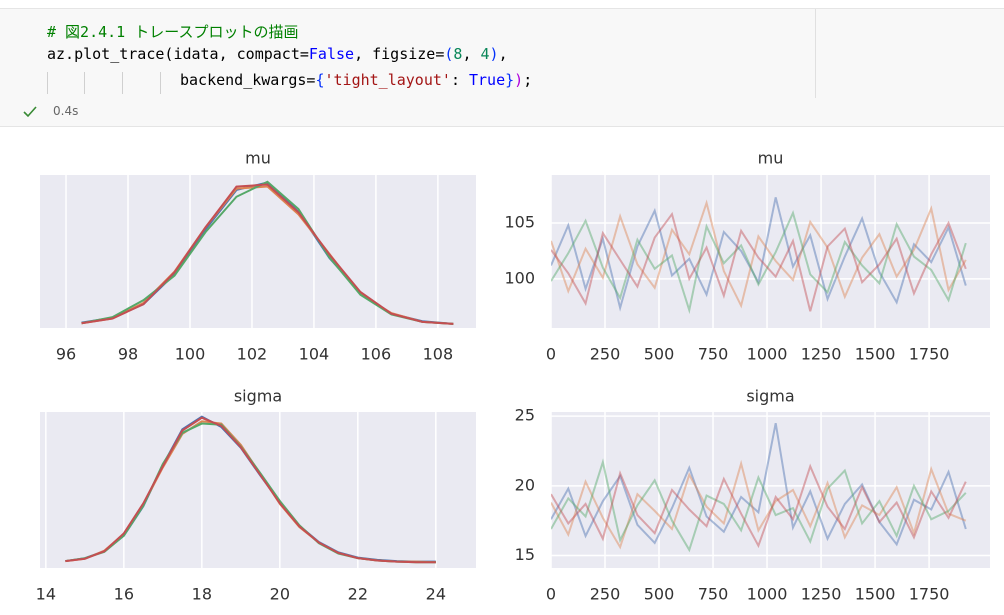 The width and height of the screenshot is (1004, 615). I want to click on code-token: 'tight_layout', so click(387, 80).